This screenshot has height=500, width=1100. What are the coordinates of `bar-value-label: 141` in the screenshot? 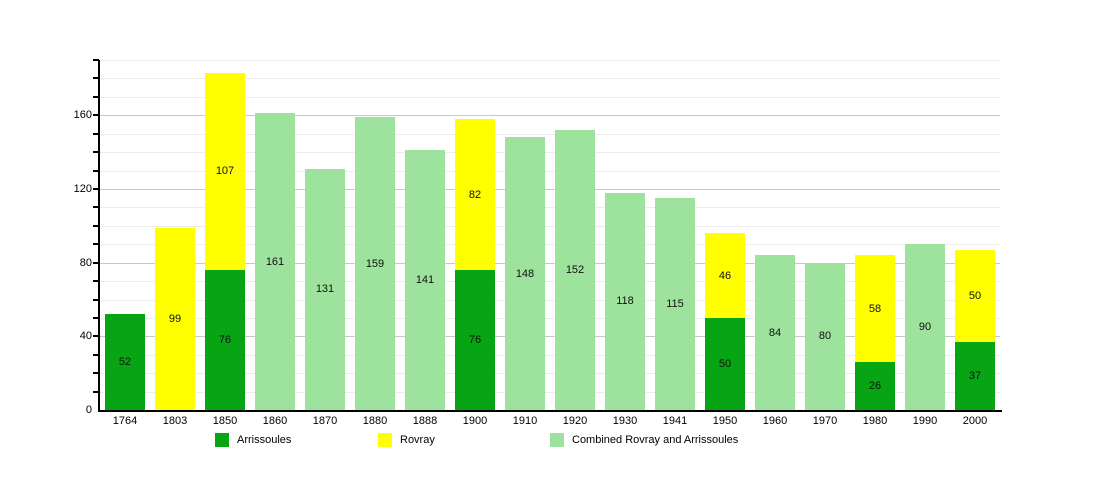 It's located at (425, 280).